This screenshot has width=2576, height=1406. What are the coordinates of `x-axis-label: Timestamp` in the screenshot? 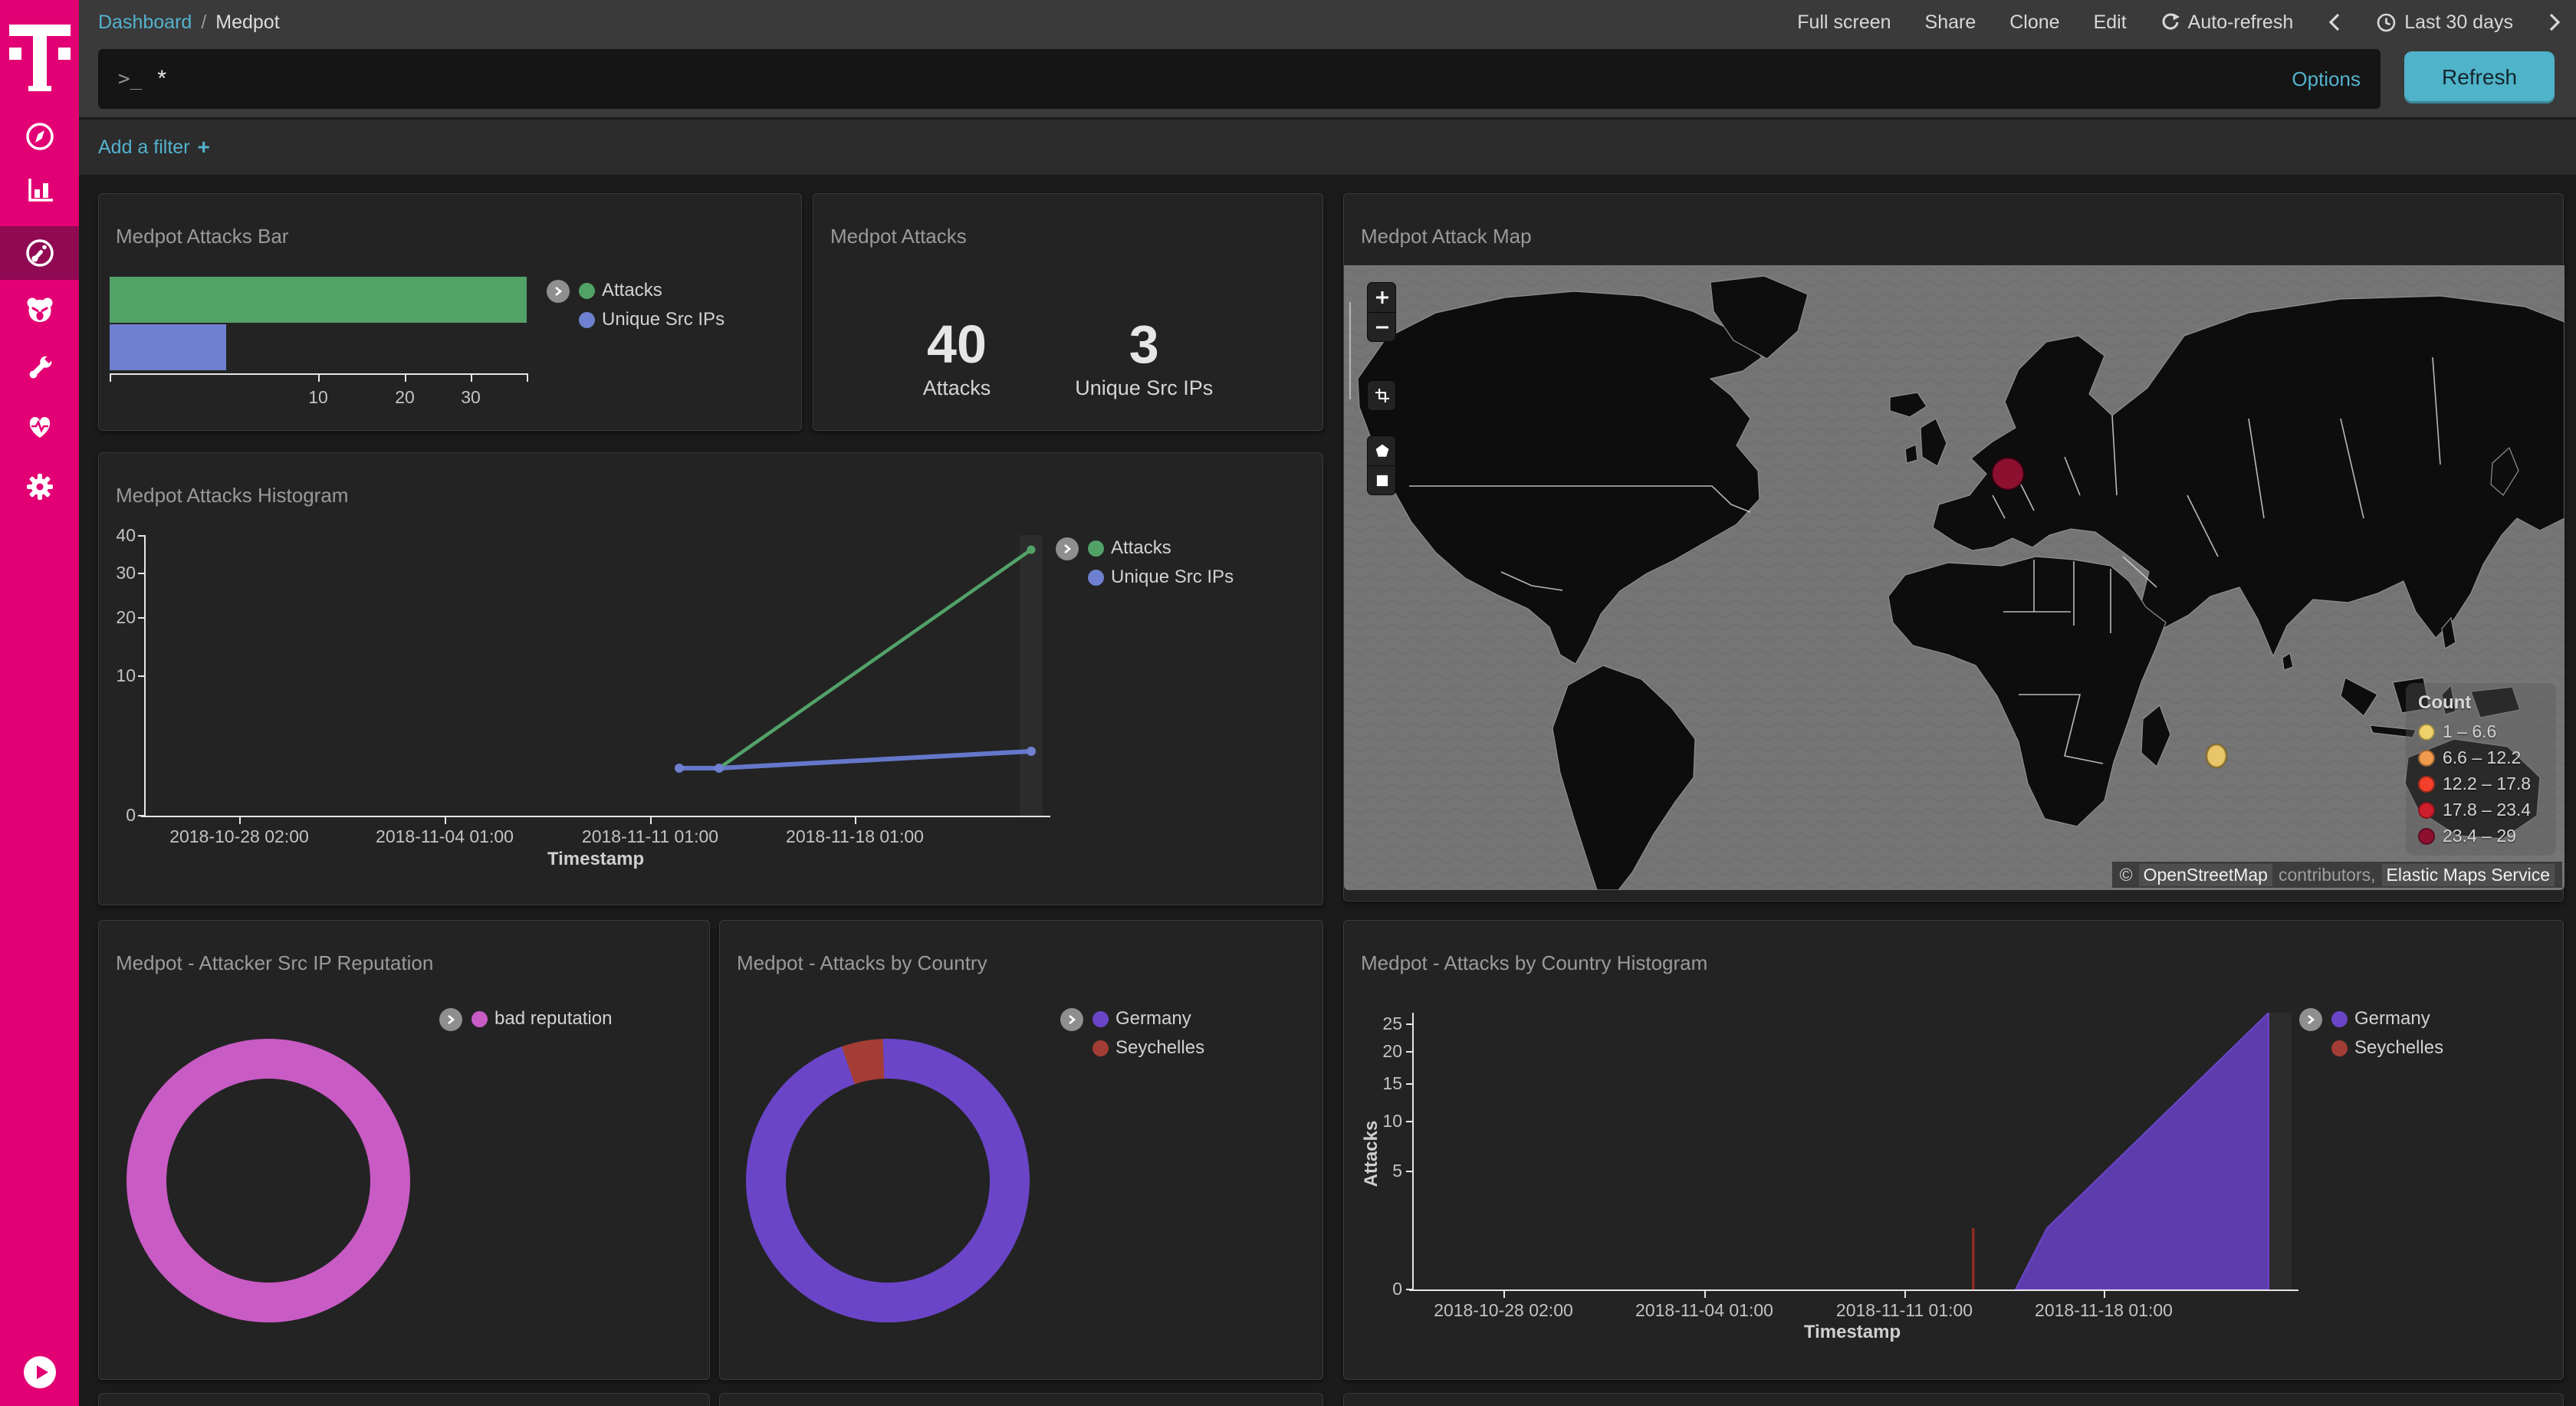 It's located at (1852, 1332).